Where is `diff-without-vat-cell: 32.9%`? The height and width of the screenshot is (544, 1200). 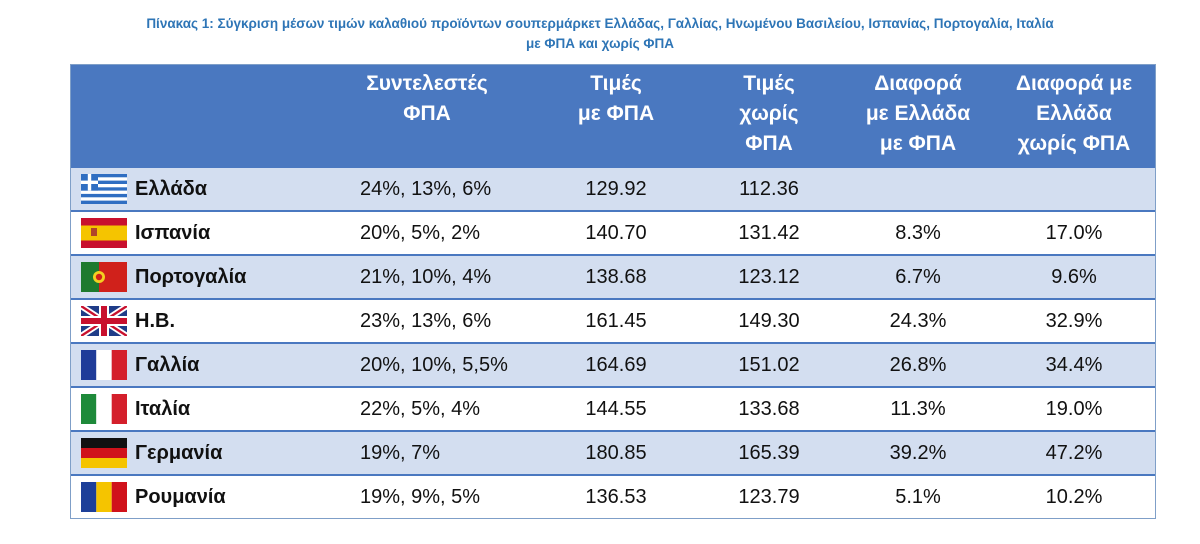
diff-without-vat-cell: 32.9% is located at coordinates (1074, 321).